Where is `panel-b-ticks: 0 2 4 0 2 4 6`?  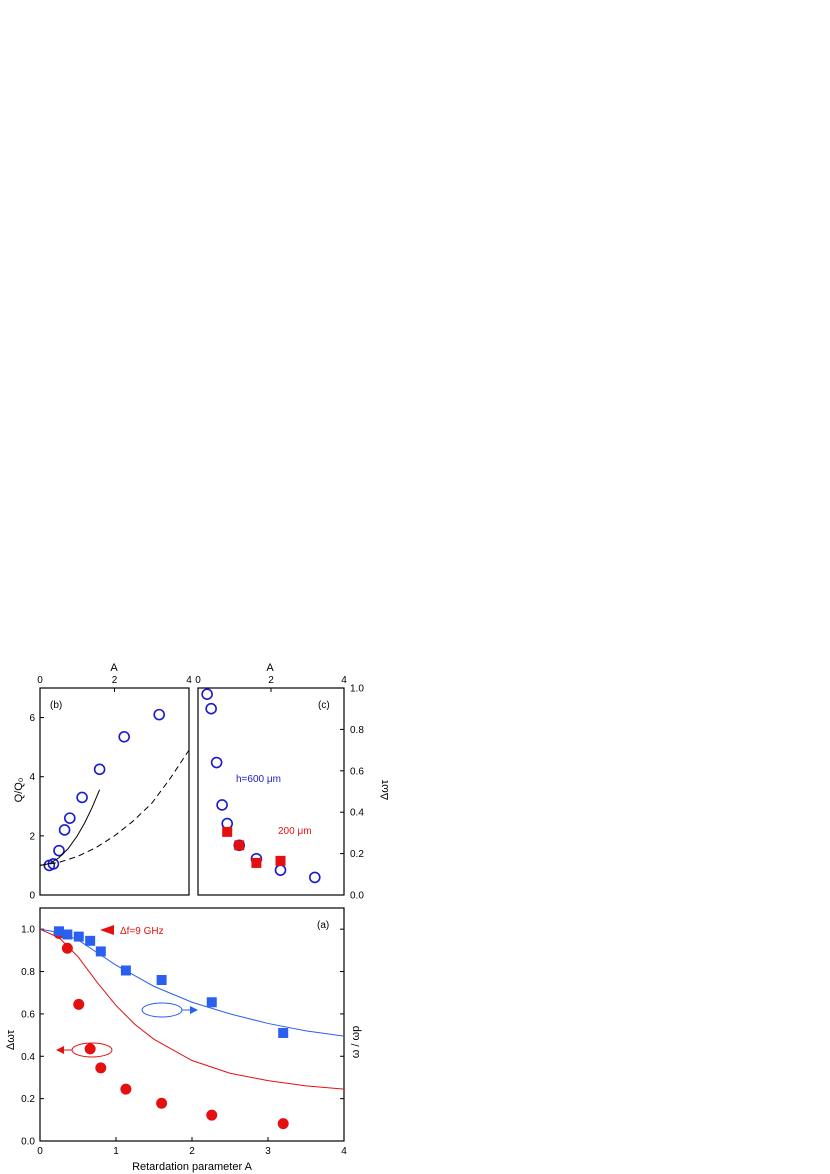
panel-b-ticks: 0 2 4 0 2 4 6 is located at coordinates (110, 788).